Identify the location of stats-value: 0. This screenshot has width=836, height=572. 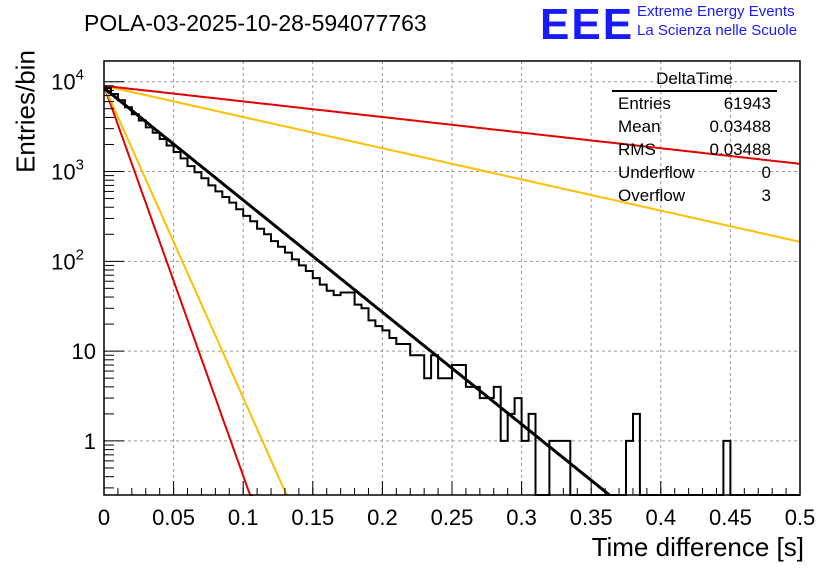
(766, 172).